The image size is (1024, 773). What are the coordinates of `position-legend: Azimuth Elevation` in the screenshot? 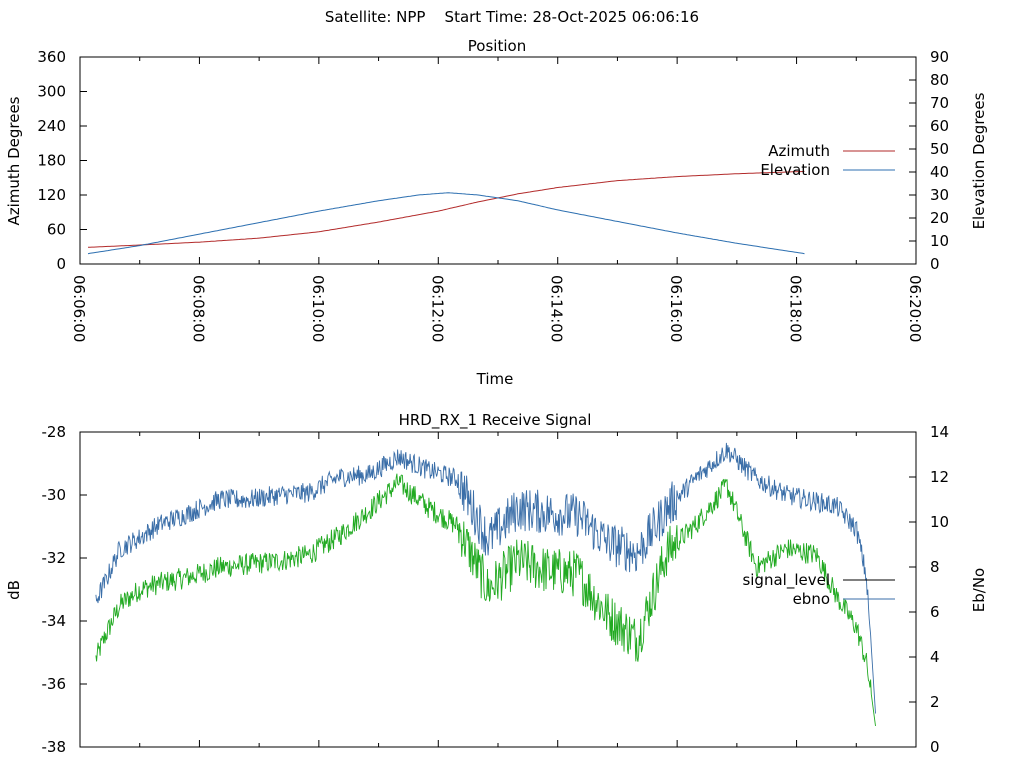 It's located at (827, 160).